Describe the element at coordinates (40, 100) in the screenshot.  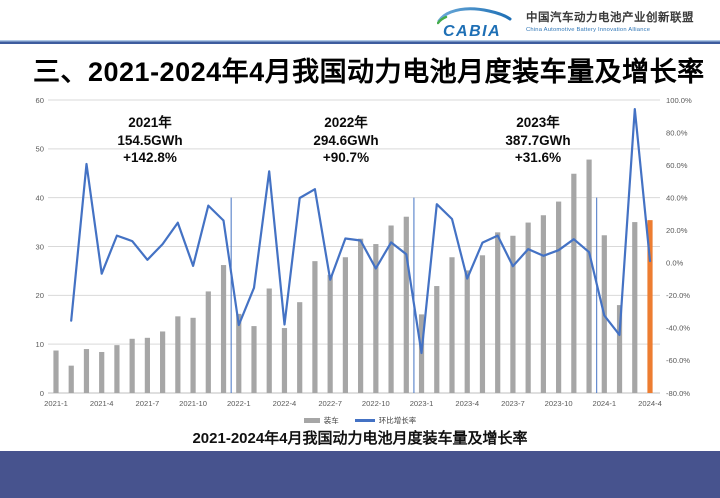
I see `y-axis-tick-label: 60` at that location.